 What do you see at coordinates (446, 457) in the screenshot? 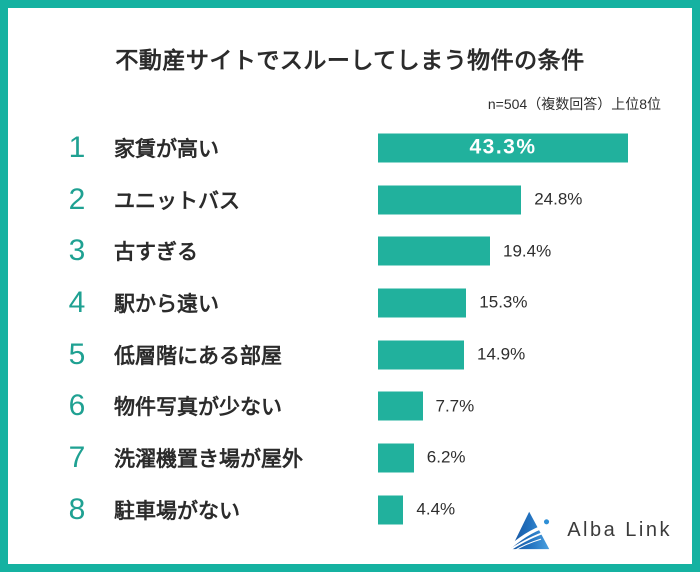
I see `value-label: 6.2%` at bounding box center [446, 457].